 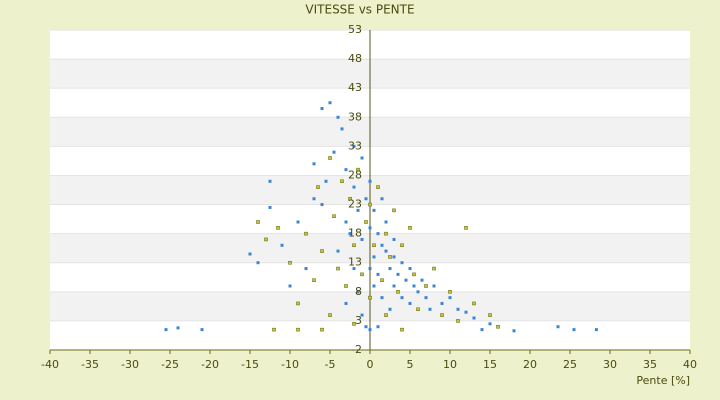 I want to click on y-tick-label: 3, so click(x=358, y=320).